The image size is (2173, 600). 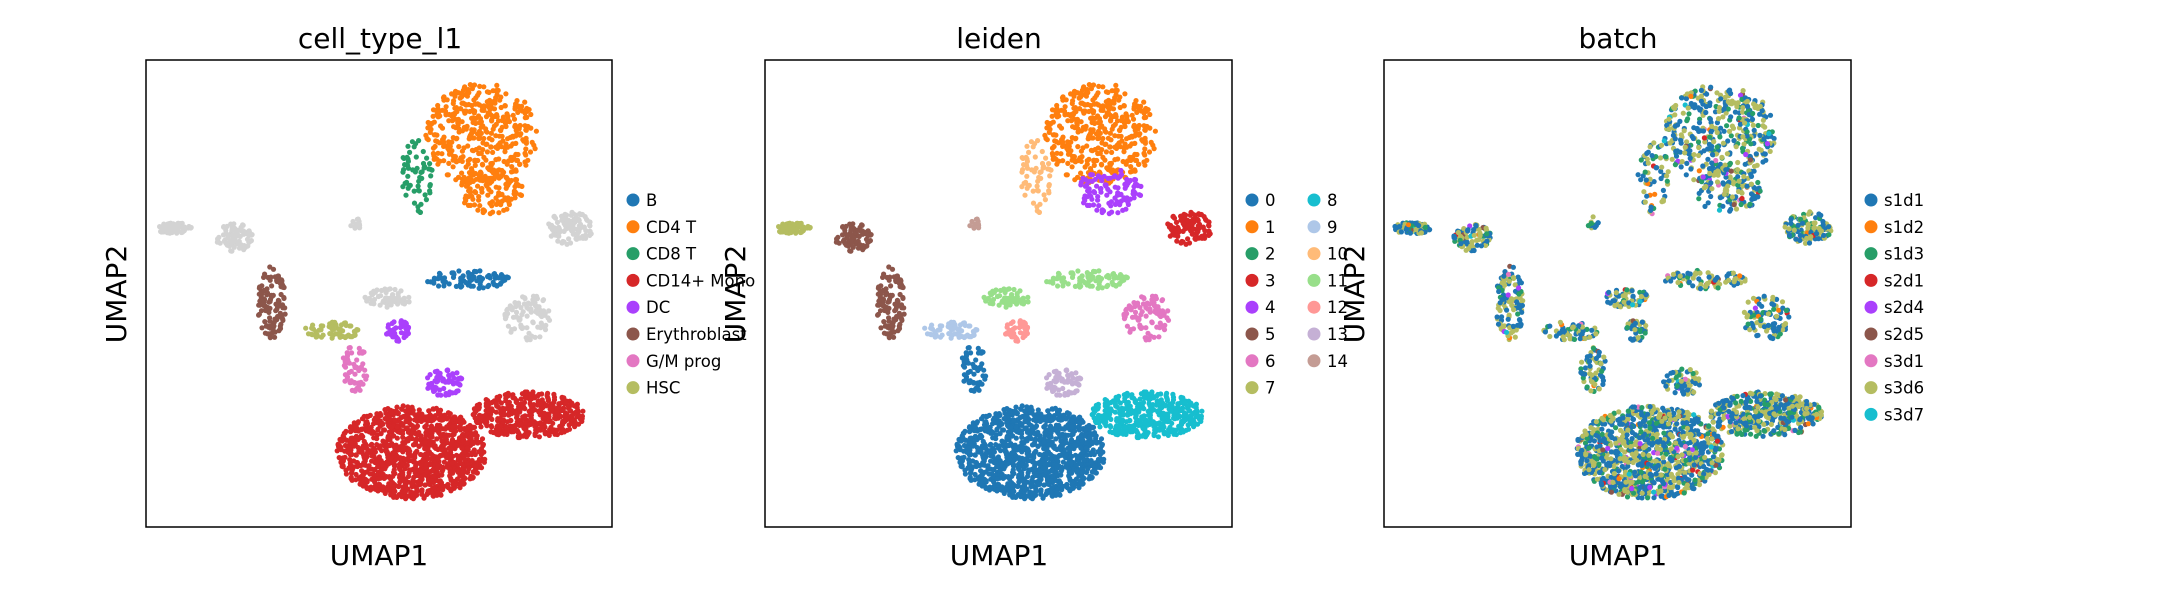 I want to click on legend-label: G/M prog, so click(x=683, y=361).